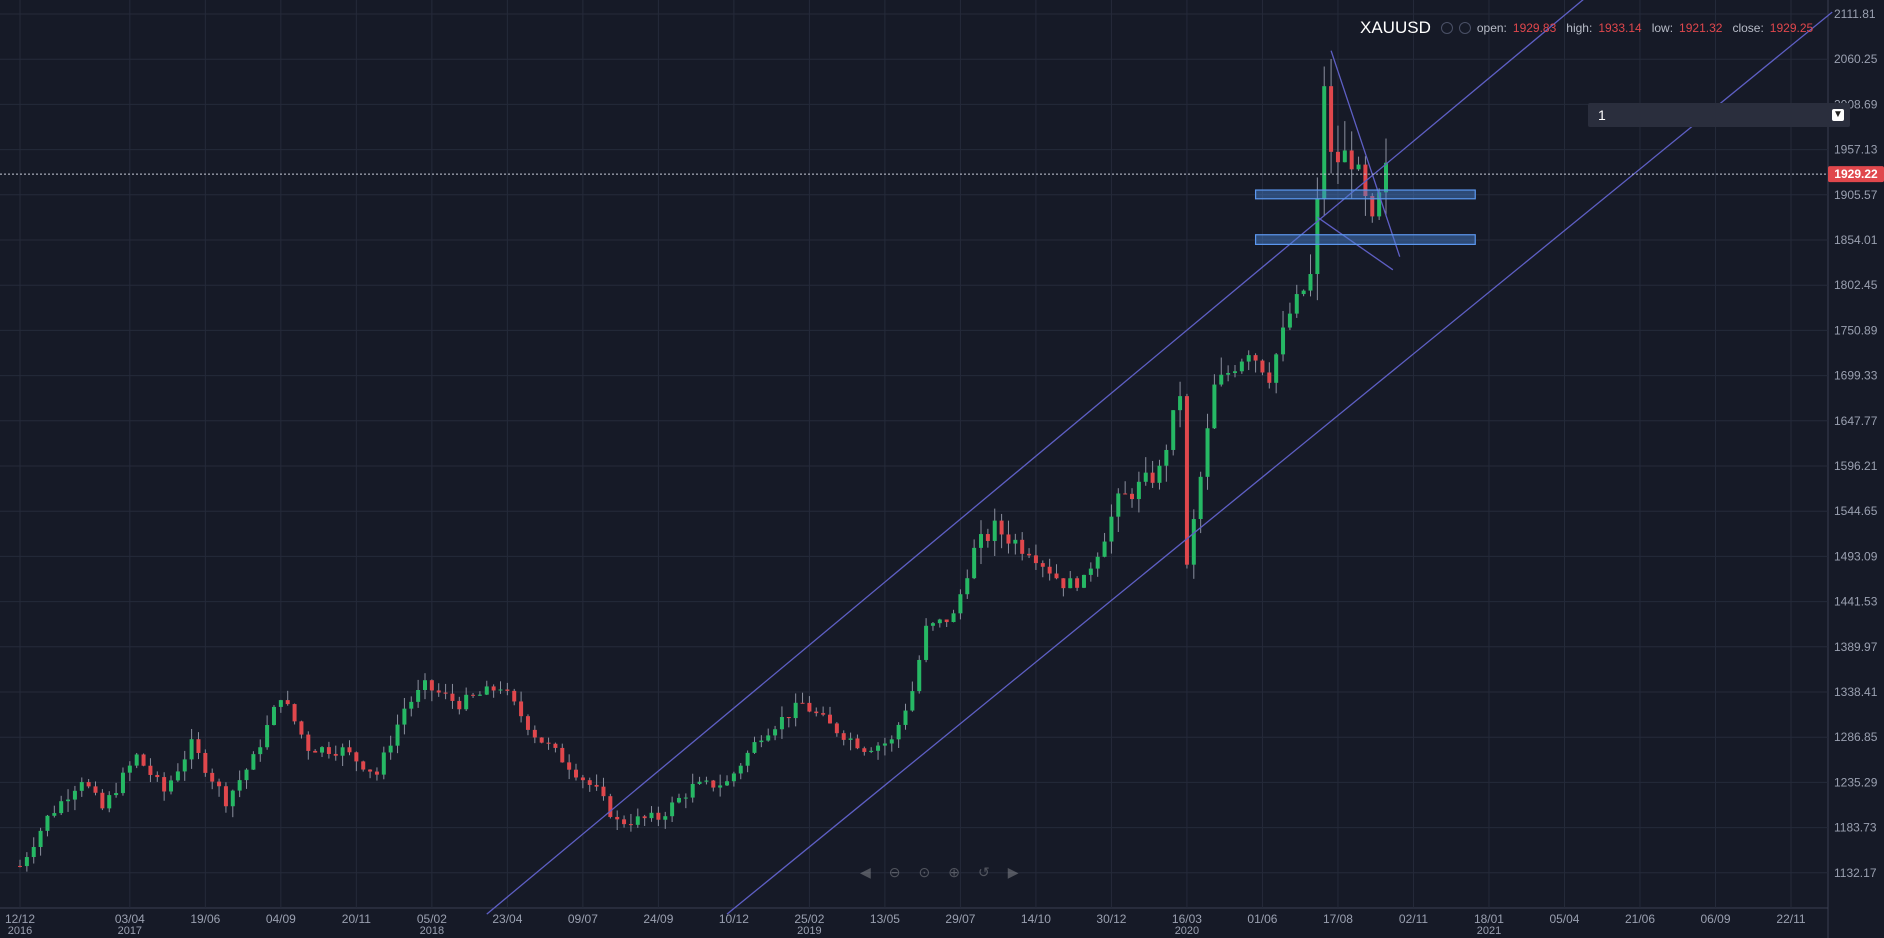 Image resolution: width=1884 pixels, height=938 pixels. I want to click on y-tick-label: 1905.57, so click(1856, 195).